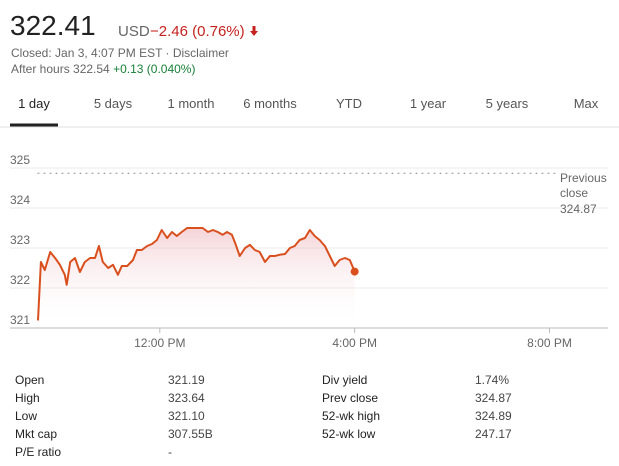 This screenshot has width=619, height=466. I want to click on stat-label: Prev close, so click(350, 398).